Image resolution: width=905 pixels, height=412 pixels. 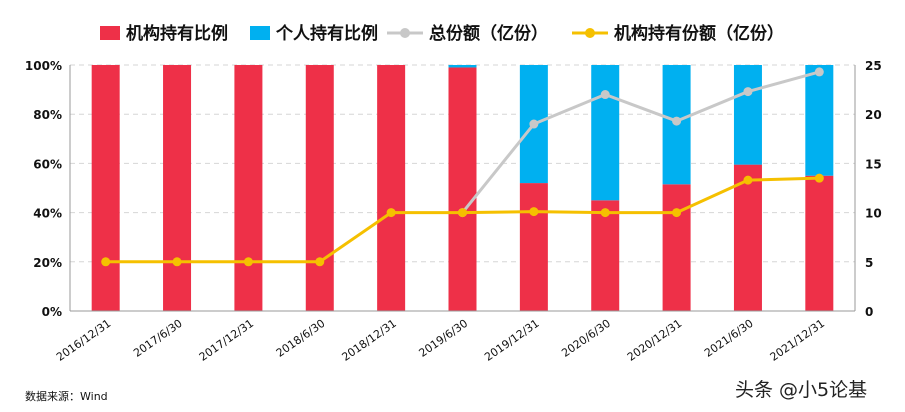 I want to click on y-right-tick-label: 20, so click(x=873, y=115).